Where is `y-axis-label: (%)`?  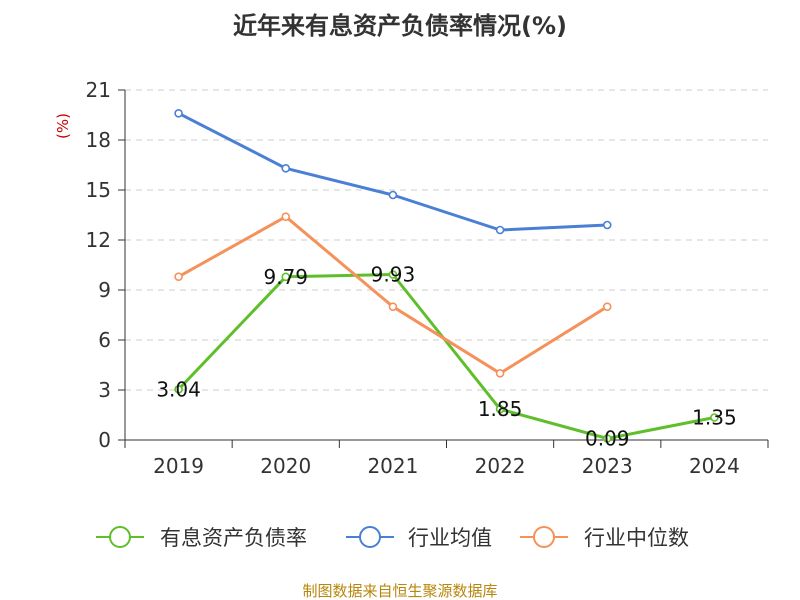 y-axis-label: (%) is located at coordinates (63, 126).